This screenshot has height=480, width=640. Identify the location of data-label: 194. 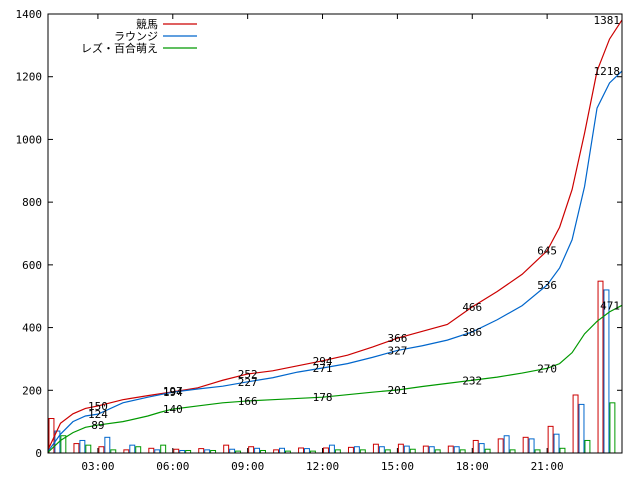
(173, 392).